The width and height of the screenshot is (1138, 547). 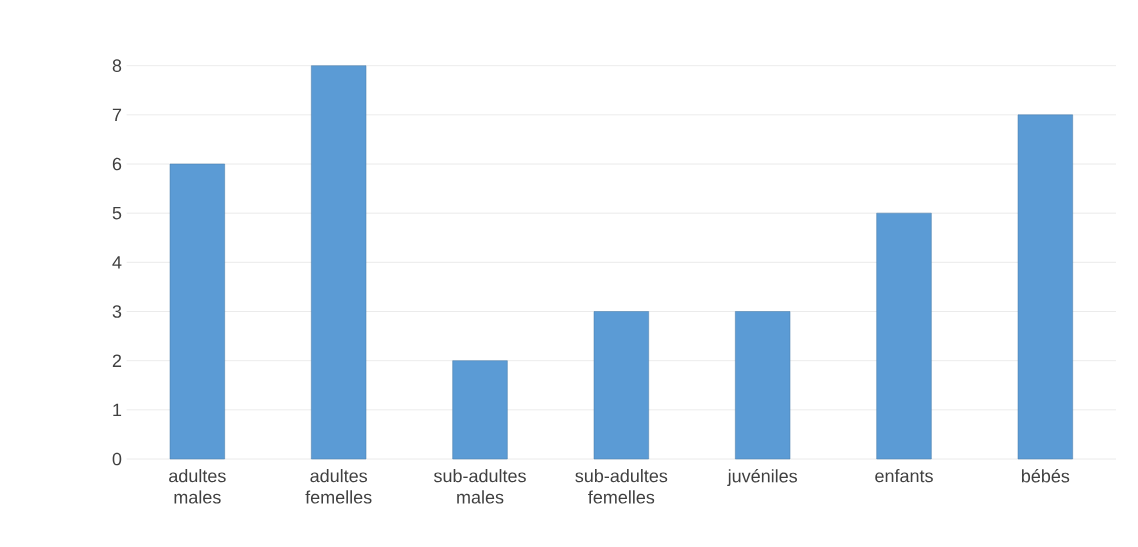 I want to click on y-tick-label: 0, so click(x=117, y=459).